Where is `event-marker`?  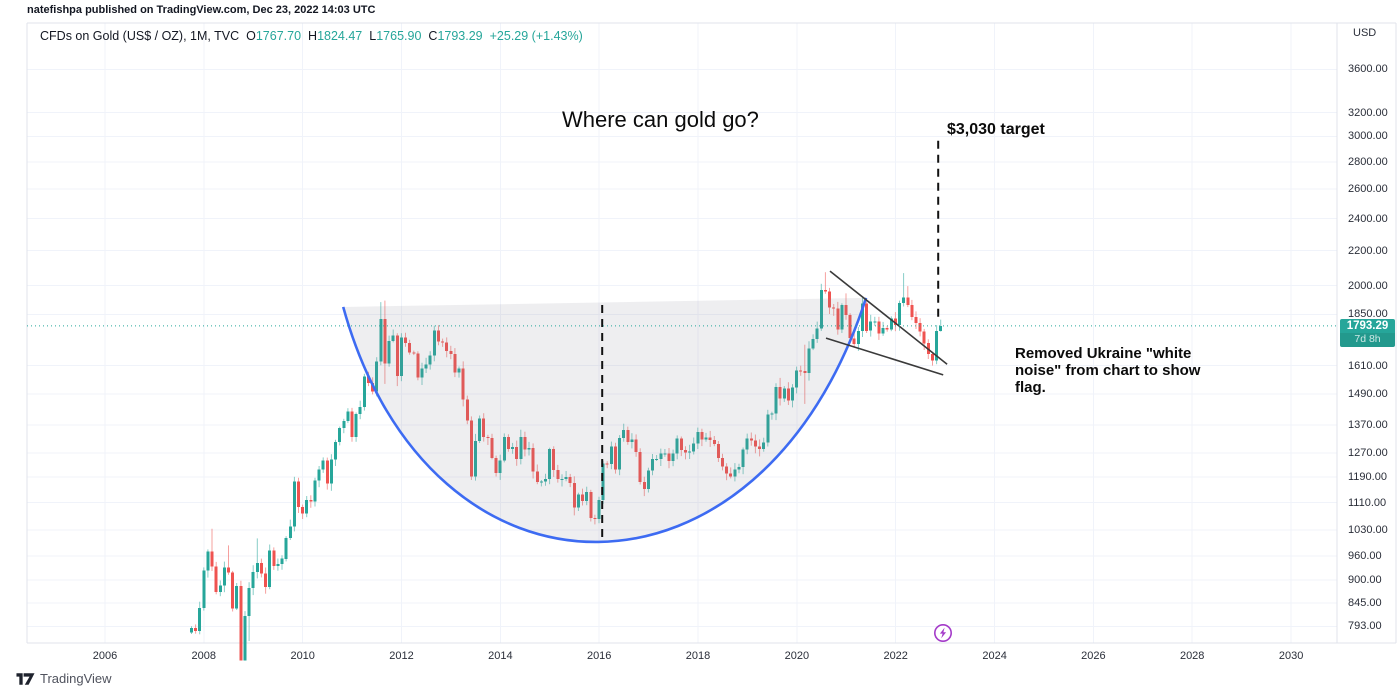 event-marker is located at coordinates (943, 635).